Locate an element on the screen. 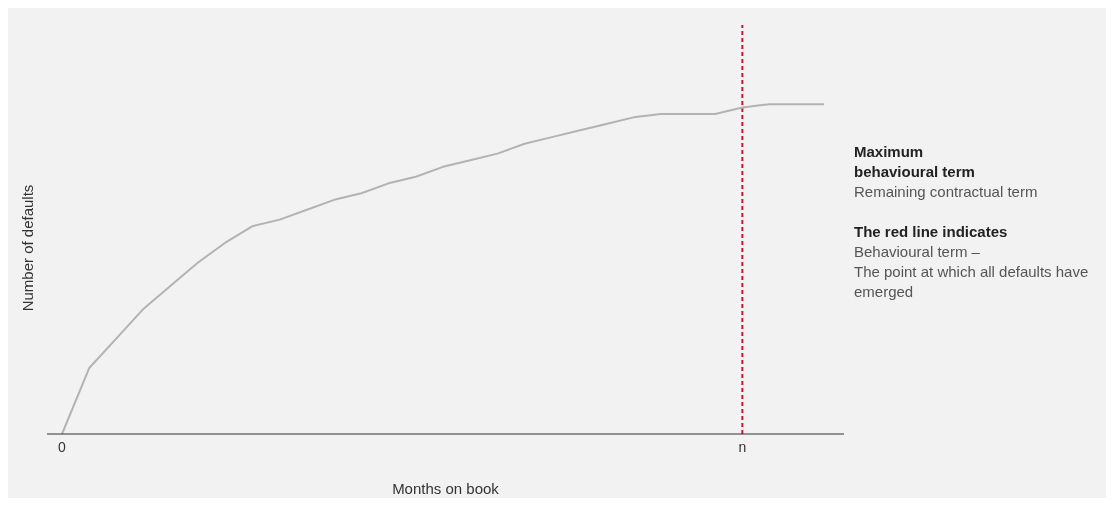 Image resolution: width=1114 pixels, height=506 pixels. x-tick-label: n is located at coordinates (742, 446).